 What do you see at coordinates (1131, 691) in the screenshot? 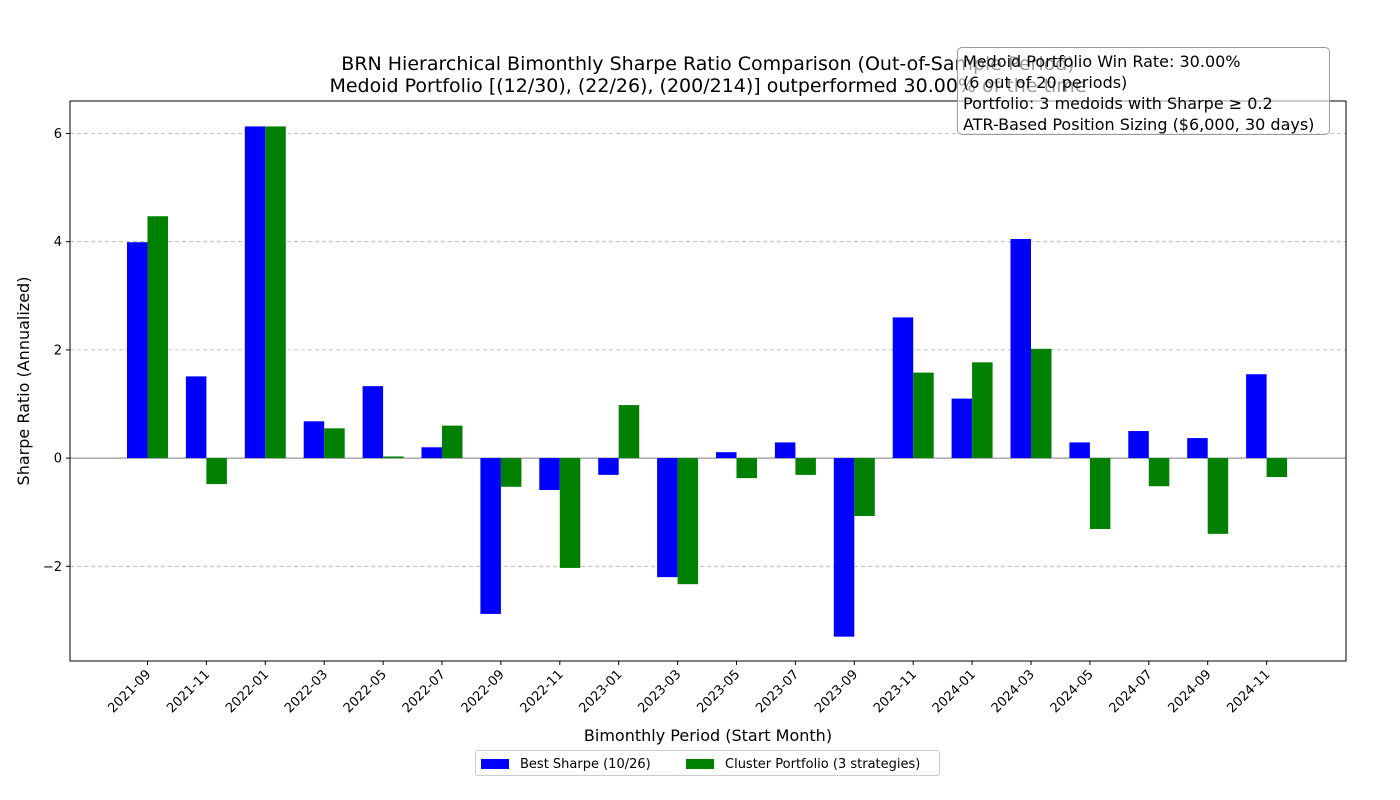
I see `x-tick-label: 2024-07` at bounding box center [1131, 691].